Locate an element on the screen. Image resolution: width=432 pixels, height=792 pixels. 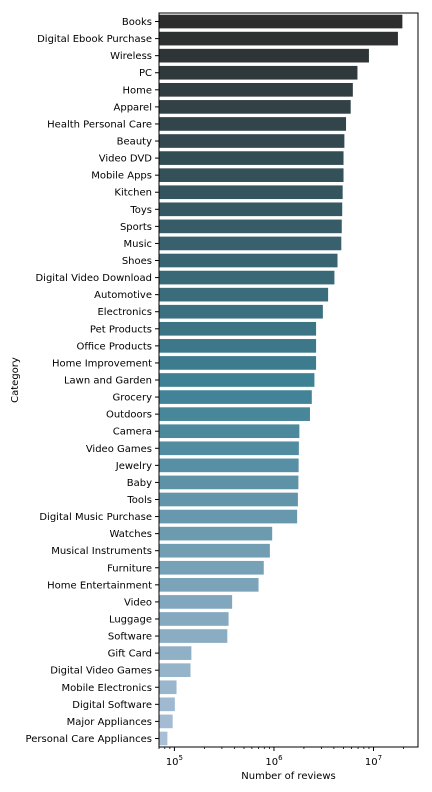
category-label: Books is located at coordinates (137, 22).